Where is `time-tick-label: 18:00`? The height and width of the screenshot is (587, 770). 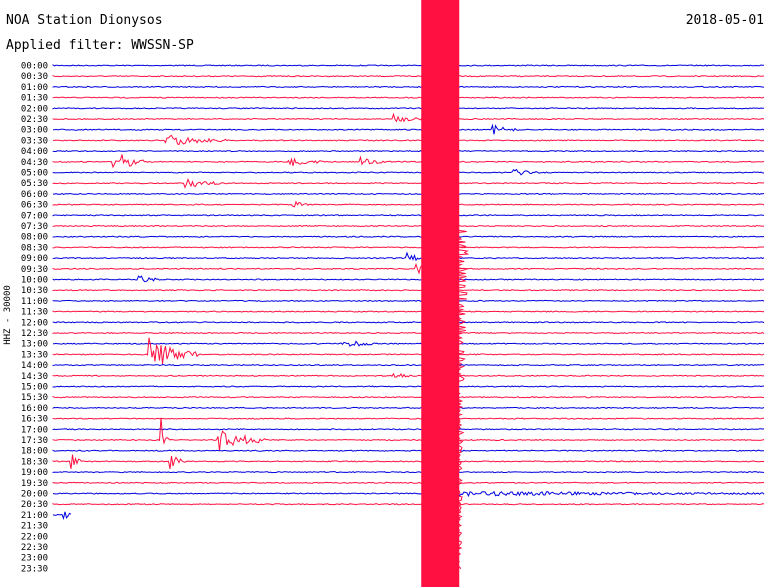 time-tick-label: 18:00 is located at coordinates (34, 452).